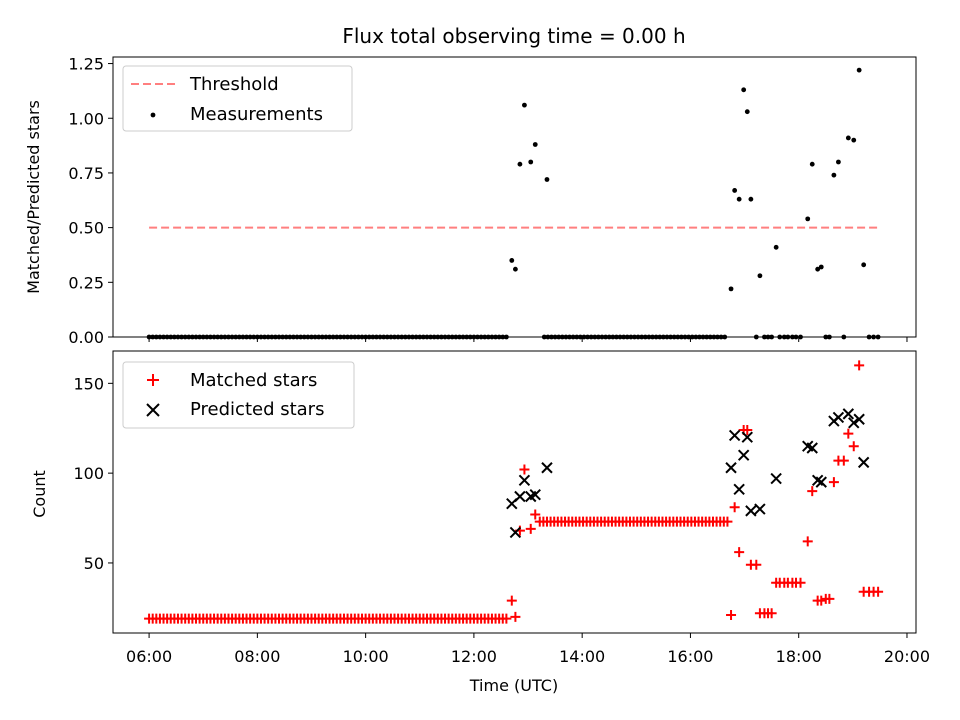 The image size is (960, 720). I want to click on legend-measurements-swatch, so click(153, 115).